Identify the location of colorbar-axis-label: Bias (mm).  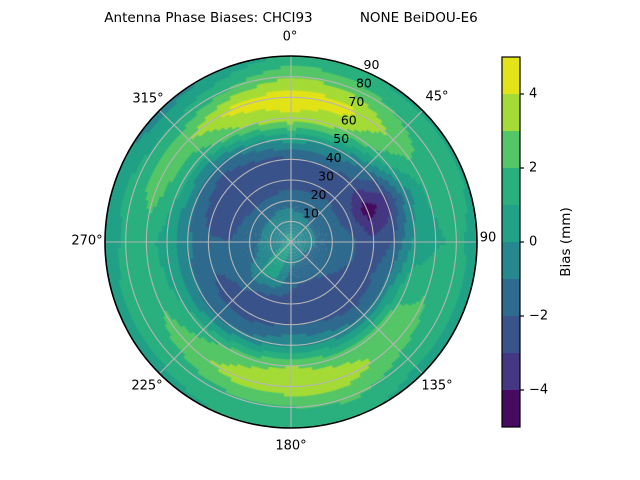
(566, 241).